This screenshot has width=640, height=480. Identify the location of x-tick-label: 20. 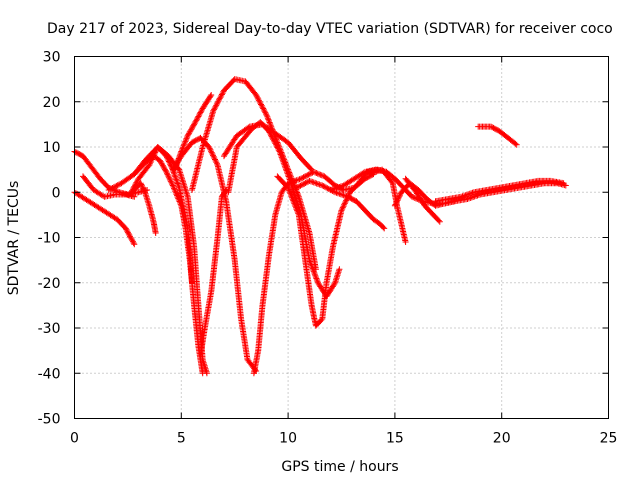
(502, 439).